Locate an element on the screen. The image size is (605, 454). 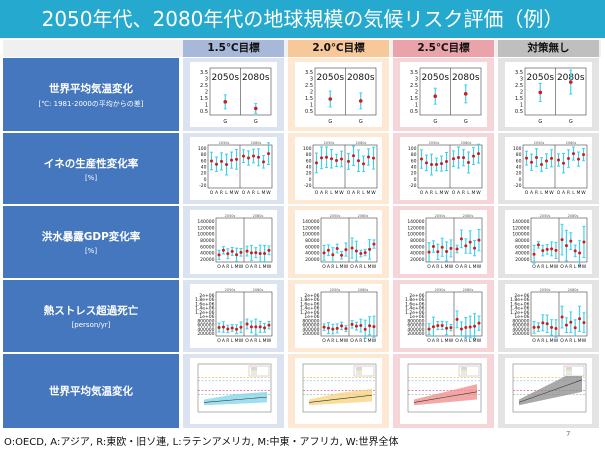
axis-tick-label: 1.6e+06 is located at coordinates (310, 304).